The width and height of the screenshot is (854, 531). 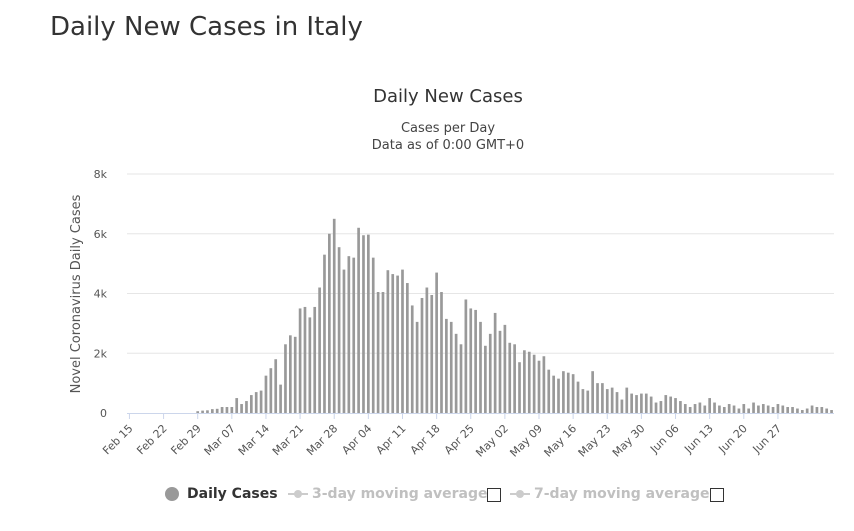 What do you see at coordinates (221, 494) in the screenshot?
I see `legend-item-daily-cases: Daily Cases` at bounding box center [221, 494].